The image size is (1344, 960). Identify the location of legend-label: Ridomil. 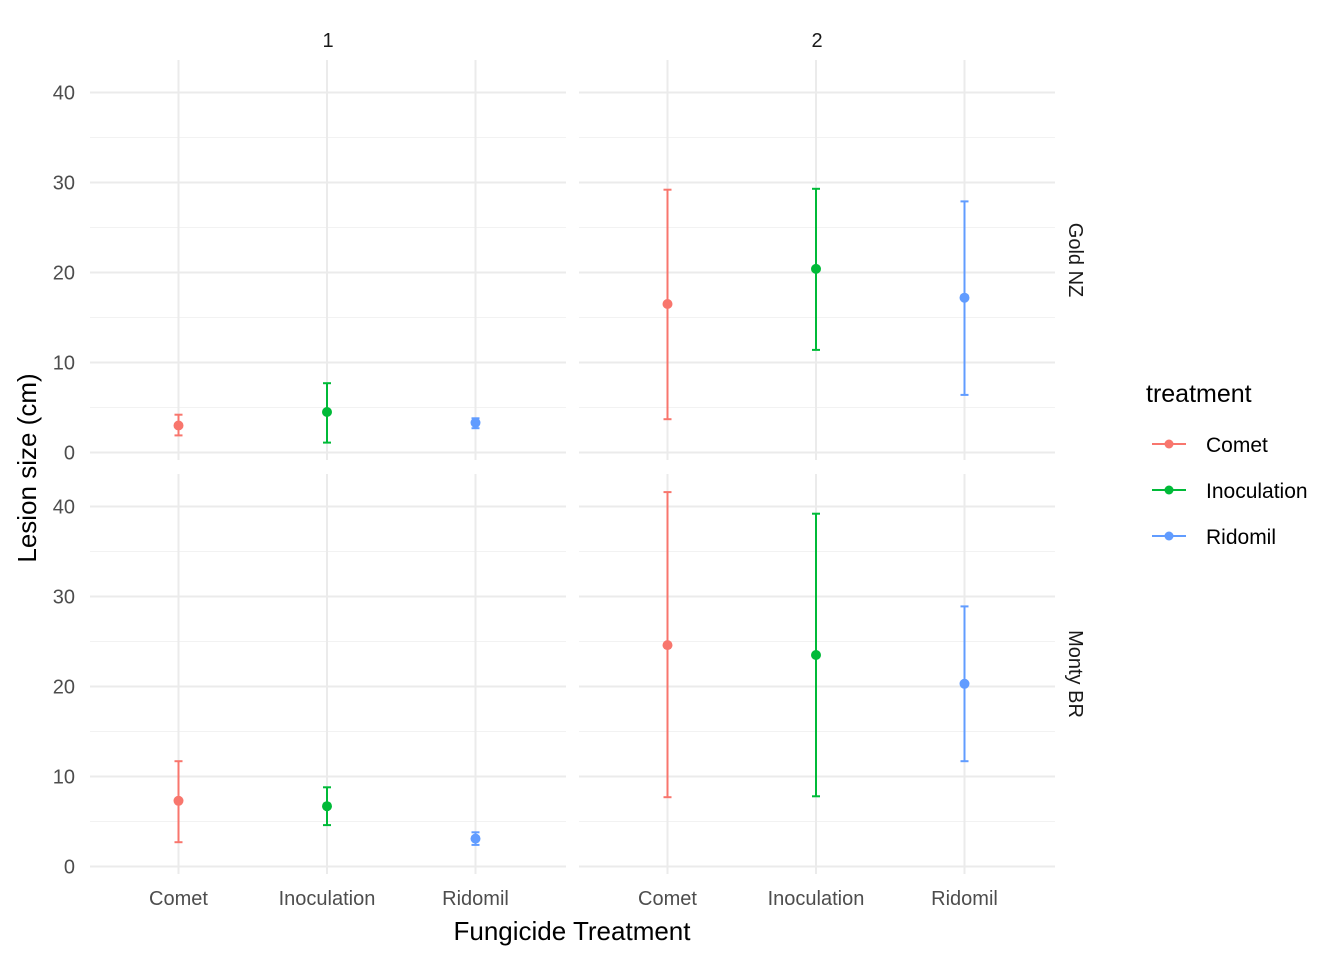
(1241, 537).